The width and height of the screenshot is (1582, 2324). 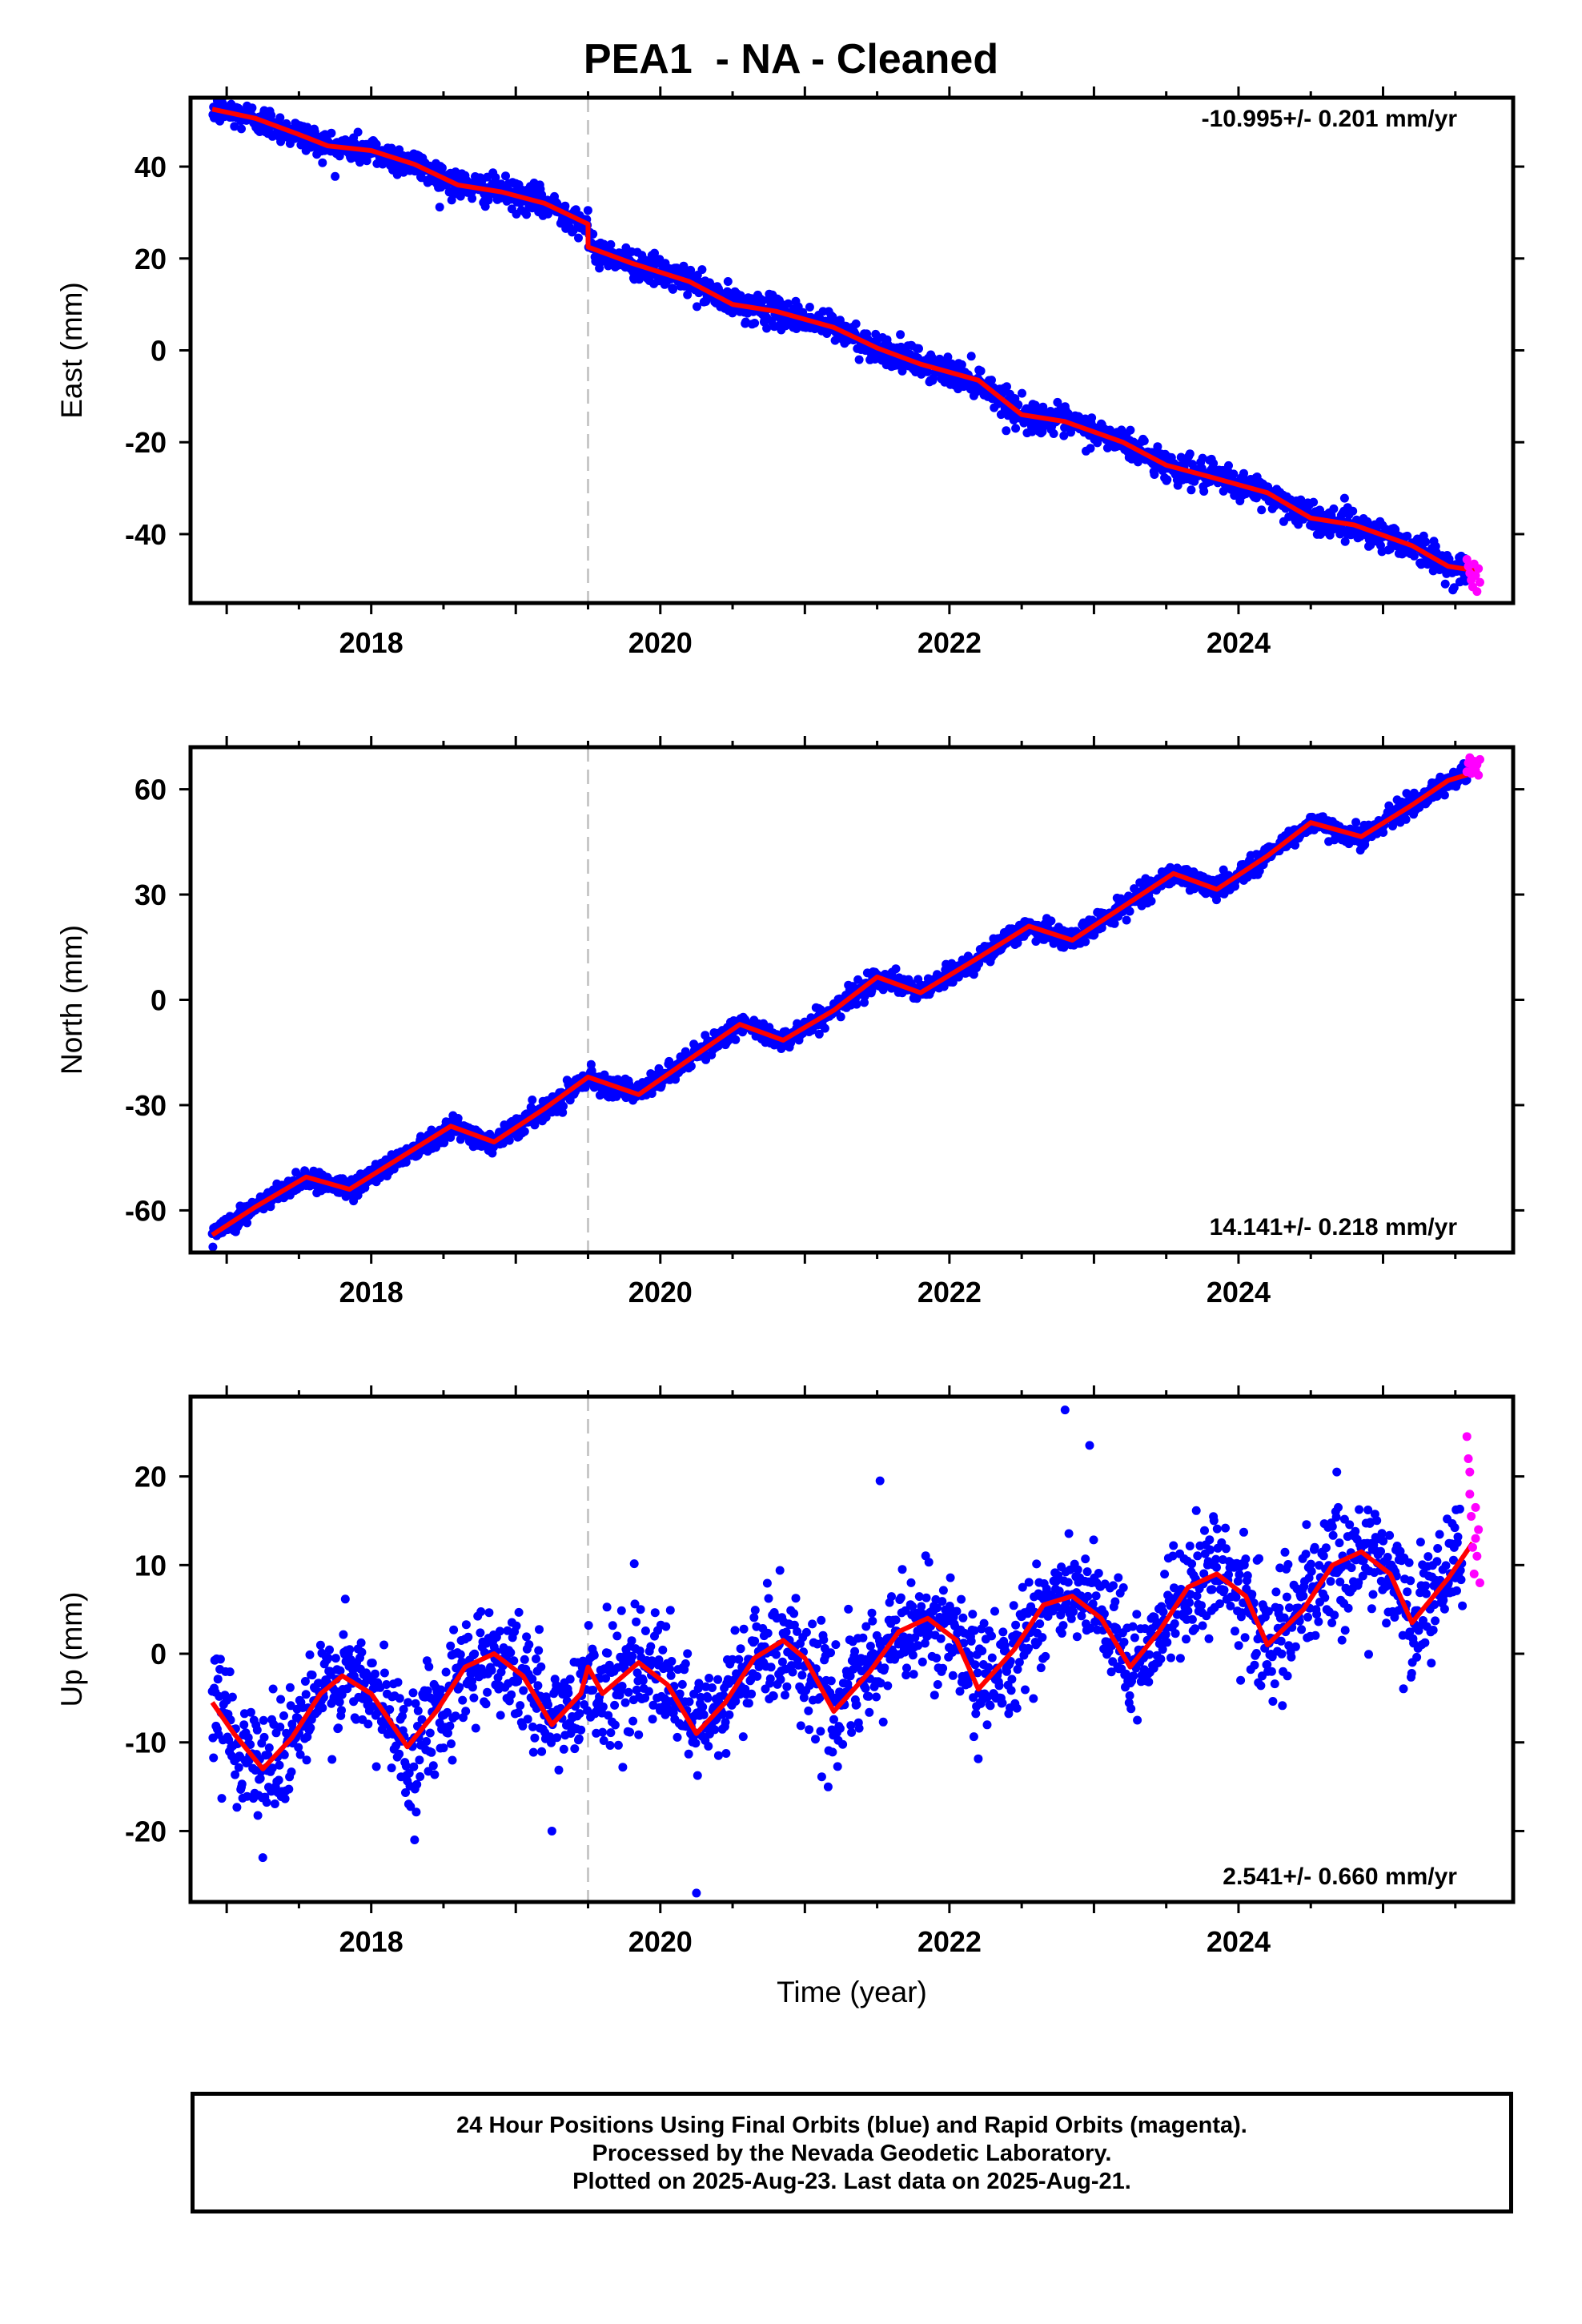 I want to click on plot-title: PEA1 - NA - Cleaned, so click(x=791, y=59).